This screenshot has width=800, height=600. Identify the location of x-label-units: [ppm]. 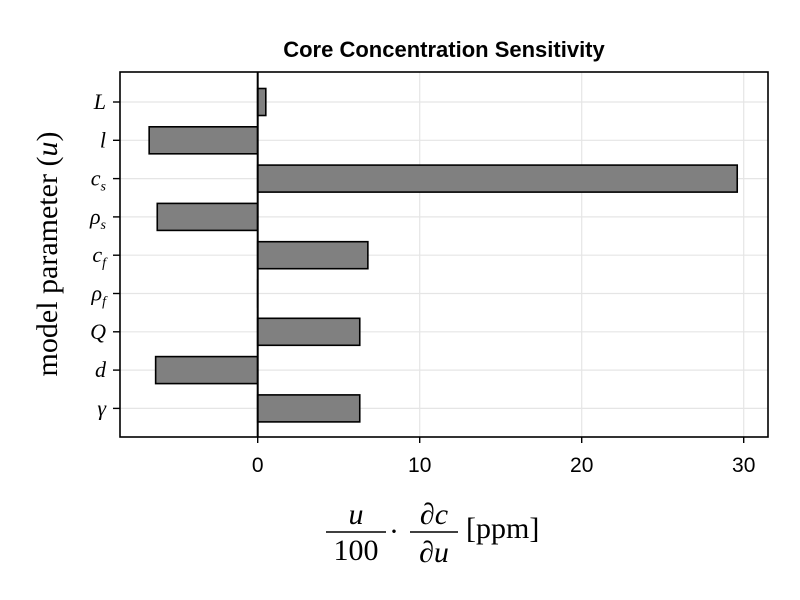
(502, 528).